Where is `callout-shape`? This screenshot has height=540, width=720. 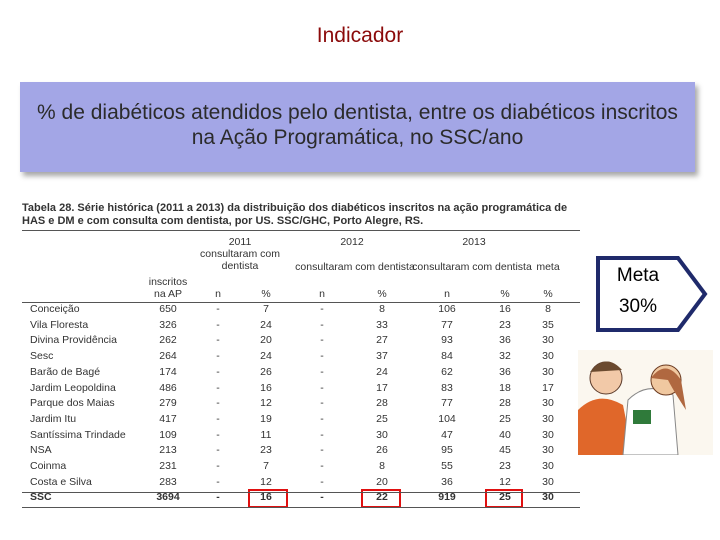 callout-shape is located at coordinates (652, 294).